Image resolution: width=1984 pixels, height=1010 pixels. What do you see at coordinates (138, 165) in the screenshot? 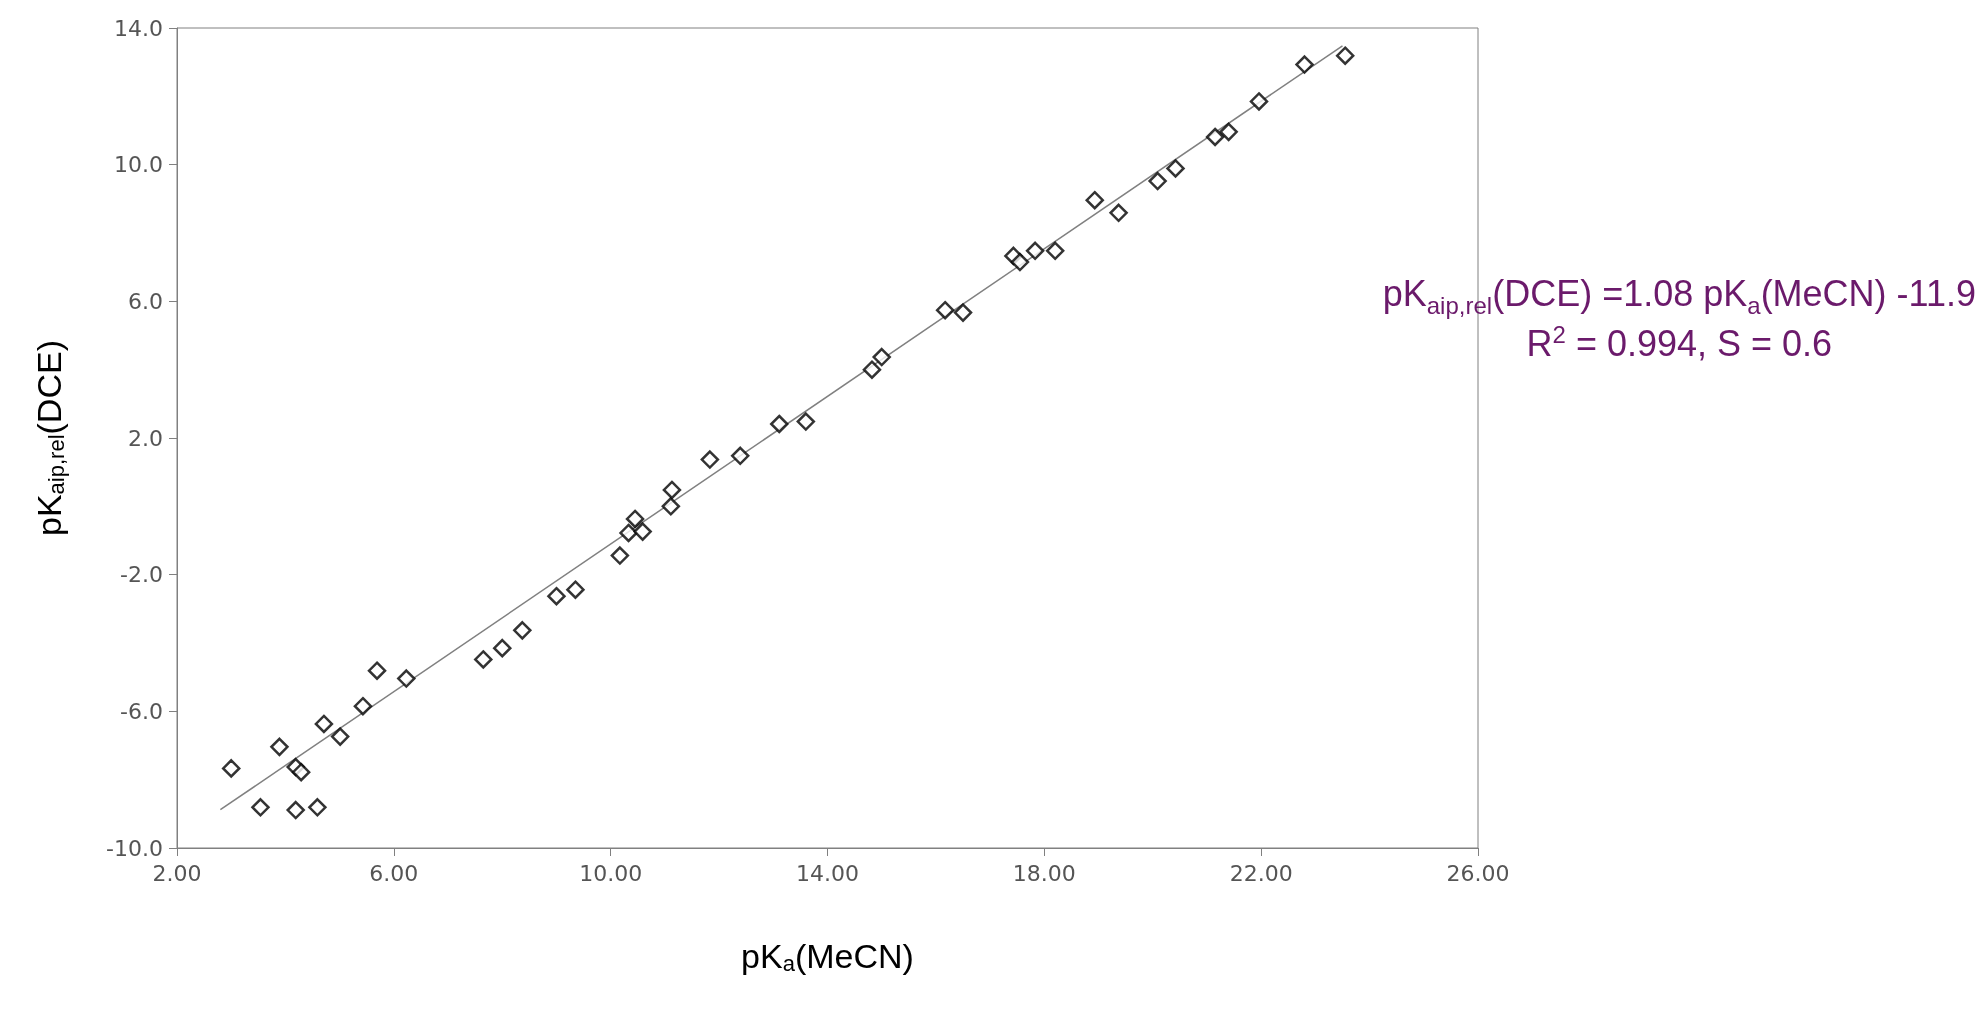
I see `y-tick-label: 10.0` at bounding box center [138, 165].